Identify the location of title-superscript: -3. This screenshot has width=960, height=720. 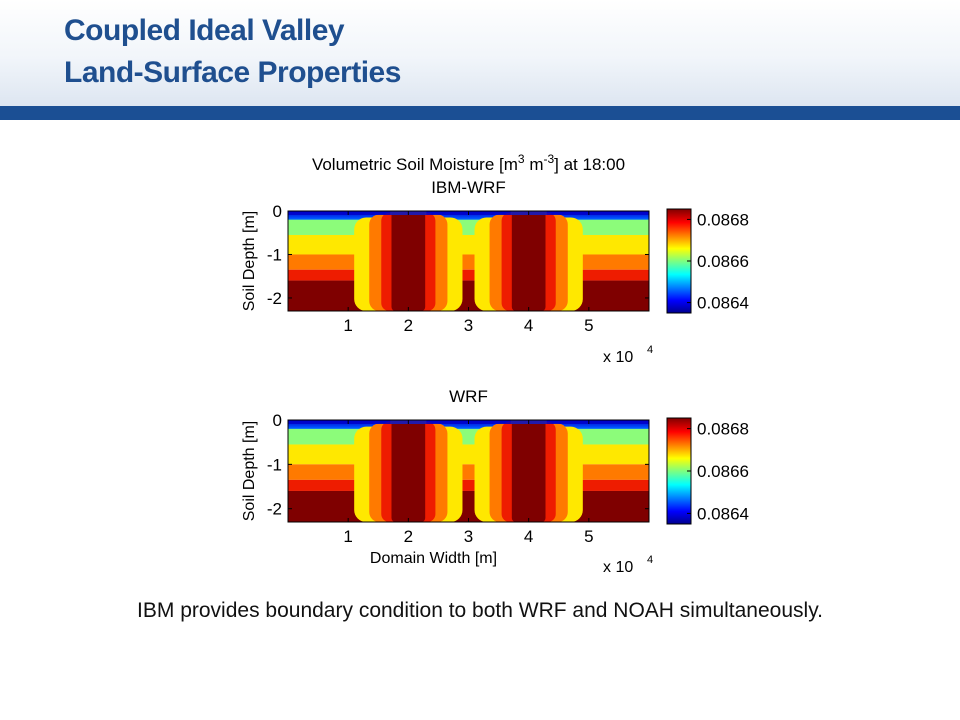
(548, 159).